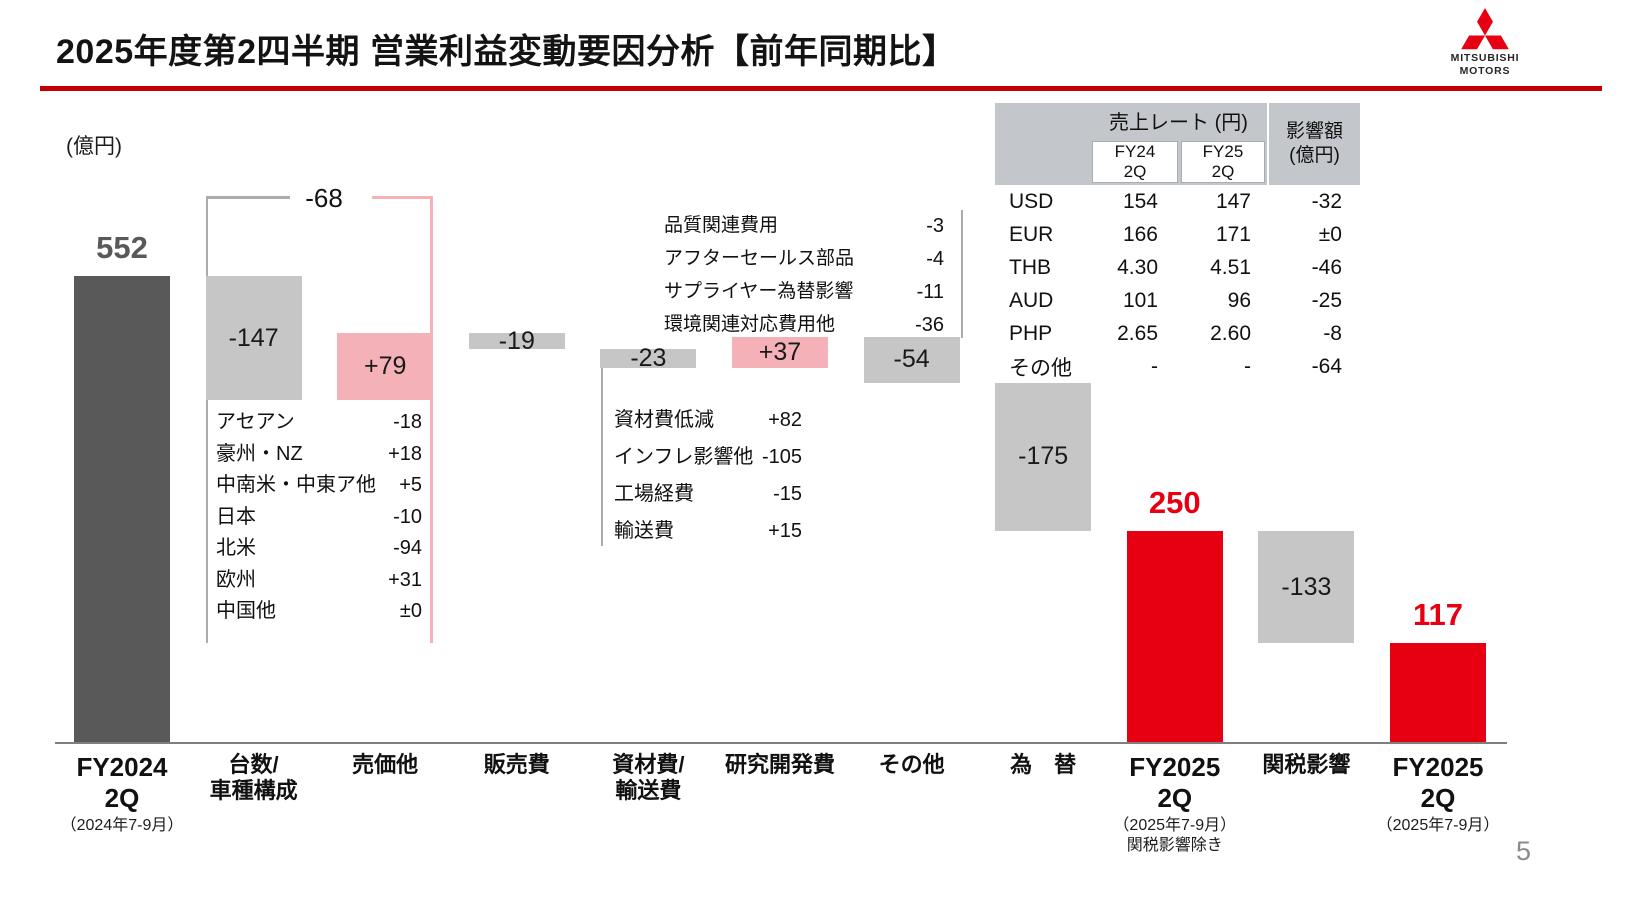 This screenshot has width=1642, height=919. What do you see at coordinates (1043, 455) in the screenshot?
I see `bar-value-forex: -175` at bounding box center [1043, 455].